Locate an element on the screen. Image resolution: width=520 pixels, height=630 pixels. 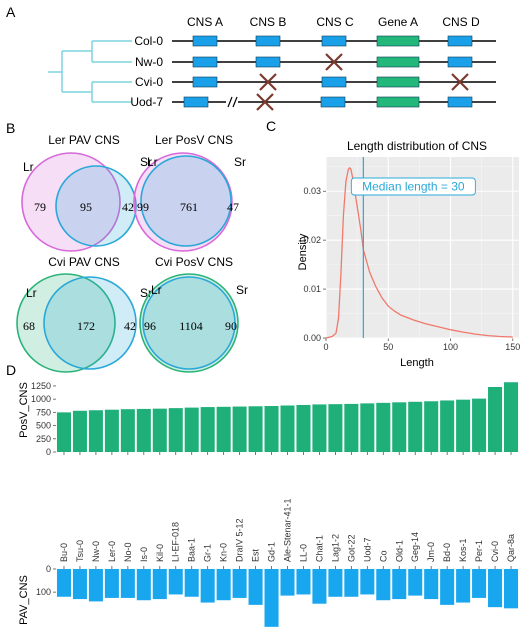
sequence-row-nw-0: Nw-0 is located at coordinates (315, 62).